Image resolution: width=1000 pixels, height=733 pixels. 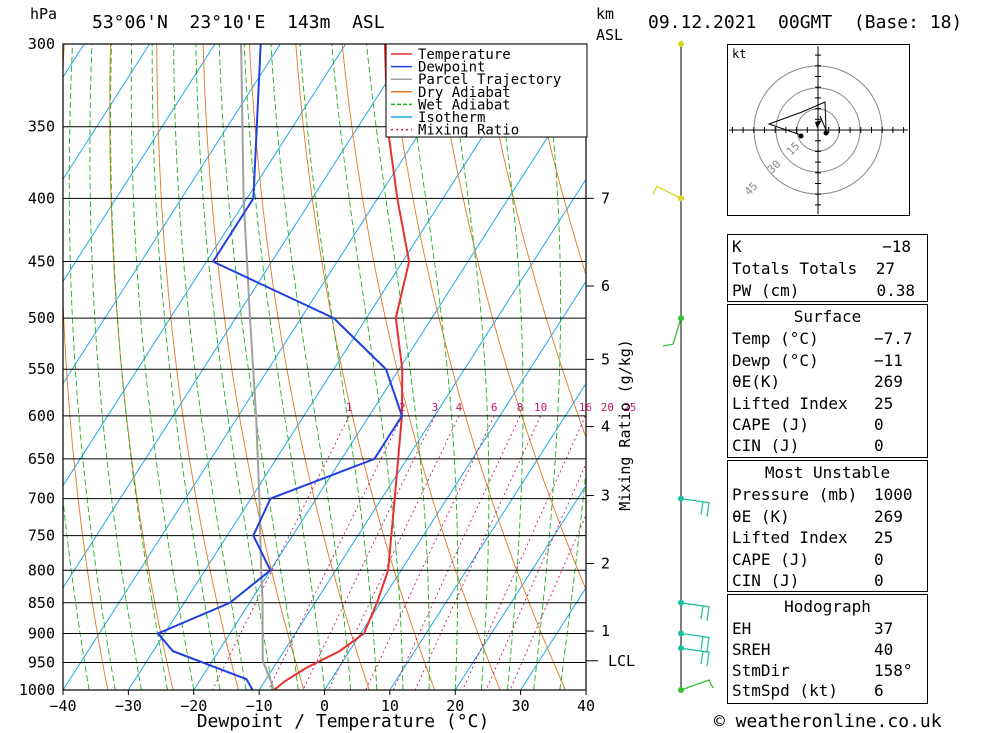 What do you see at coordinates (629, 407) in the screenshot?
I see `mixing-ratio-label: 25` at bounding box center [629, 407].